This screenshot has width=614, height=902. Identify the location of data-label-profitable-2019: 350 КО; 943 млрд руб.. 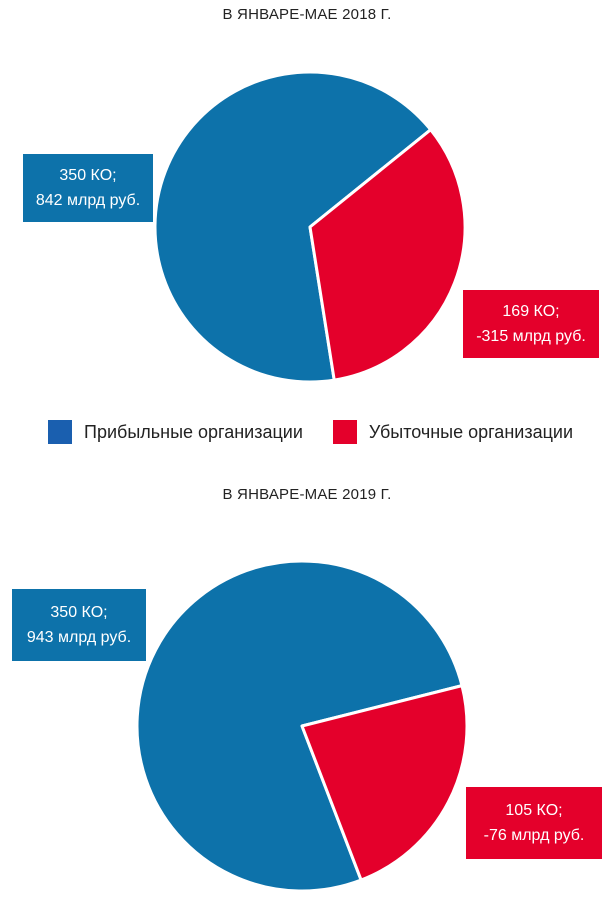
(79, 625).